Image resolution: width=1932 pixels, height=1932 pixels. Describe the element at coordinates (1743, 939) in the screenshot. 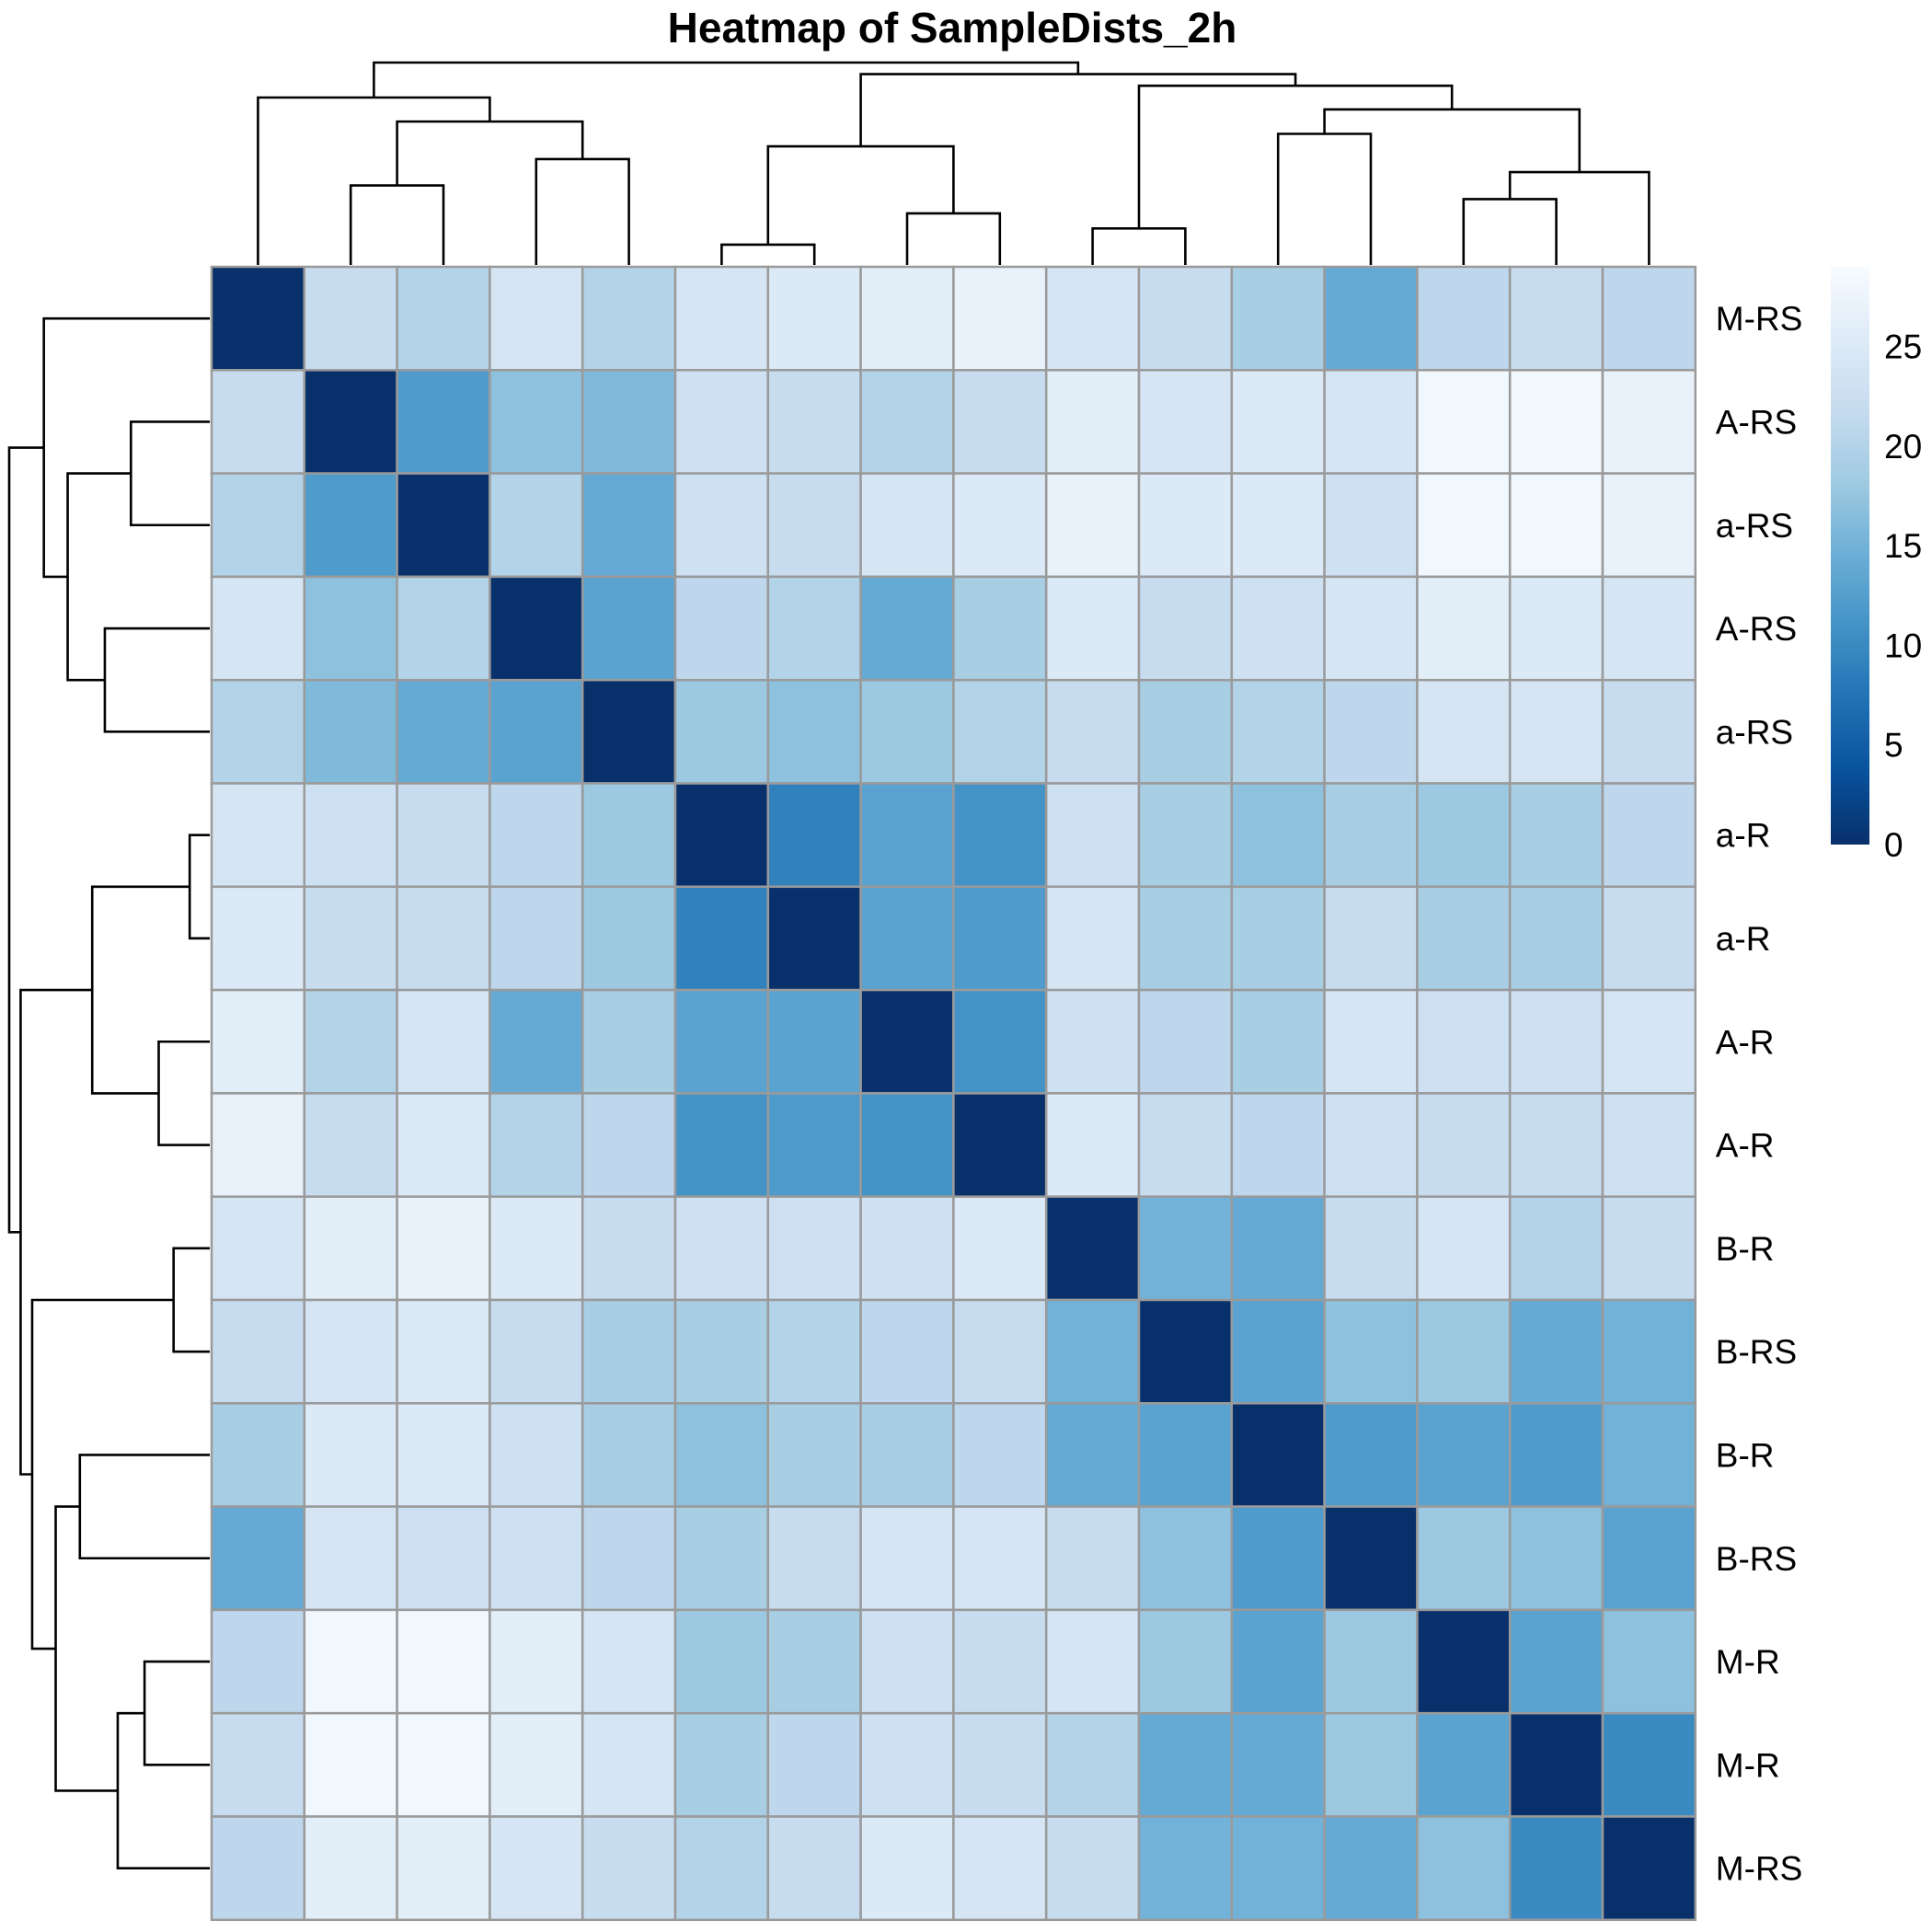

I see `row-label: a-R` at that location.